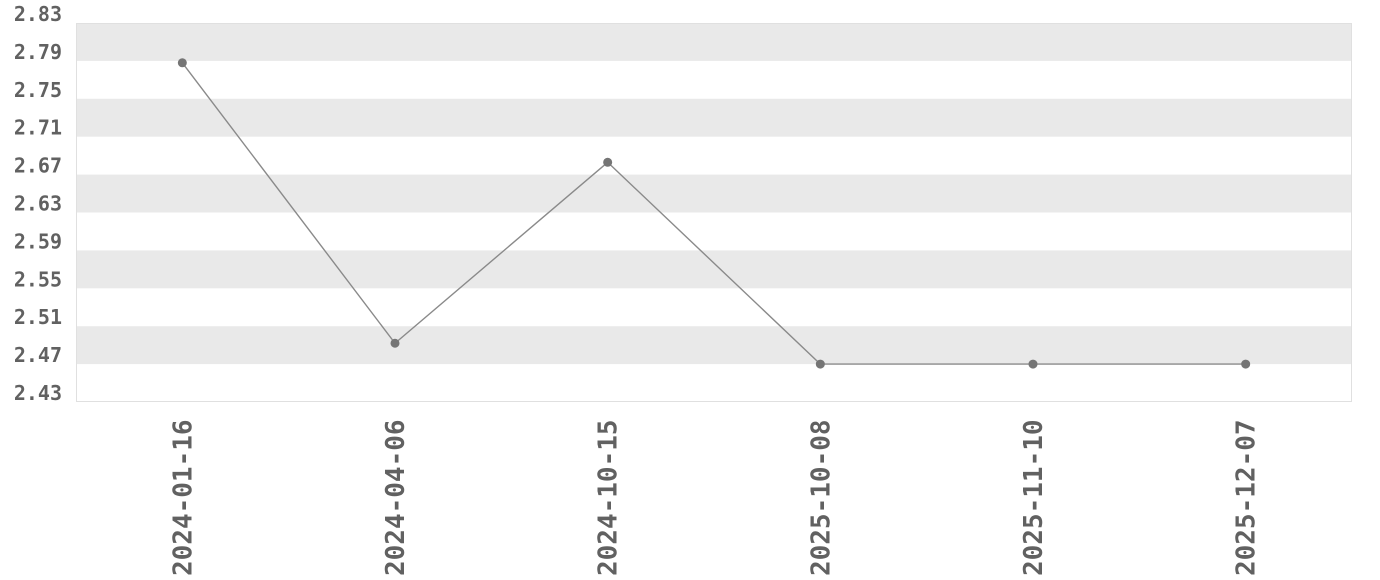 The width and height of the screenshot is (1380, 580). What do you see at coordinates (38, 90) in the screenshot?
I see `y-axis-tick-label: 2.75` at bounding box center [38, 90].